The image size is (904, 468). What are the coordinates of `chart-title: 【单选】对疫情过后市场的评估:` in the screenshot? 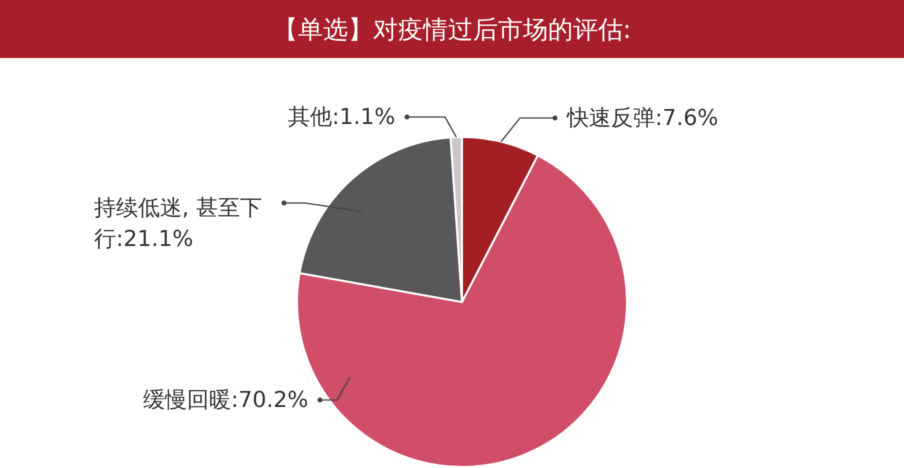 It's located at (452, 29).